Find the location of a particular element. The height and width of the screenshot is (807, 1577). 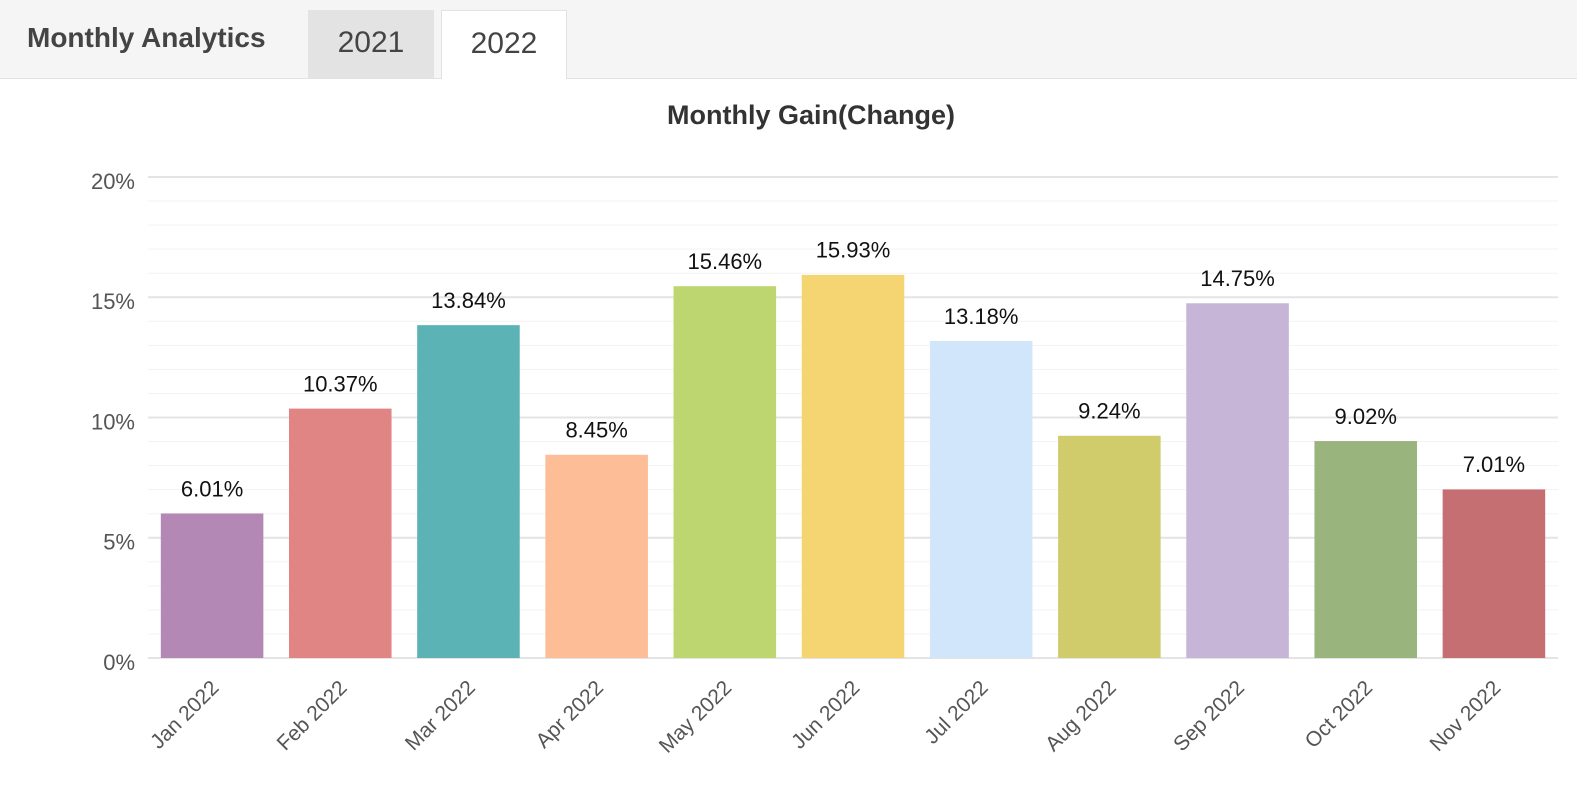

value-label: 9.02% is located at coordinates (1366, 416).